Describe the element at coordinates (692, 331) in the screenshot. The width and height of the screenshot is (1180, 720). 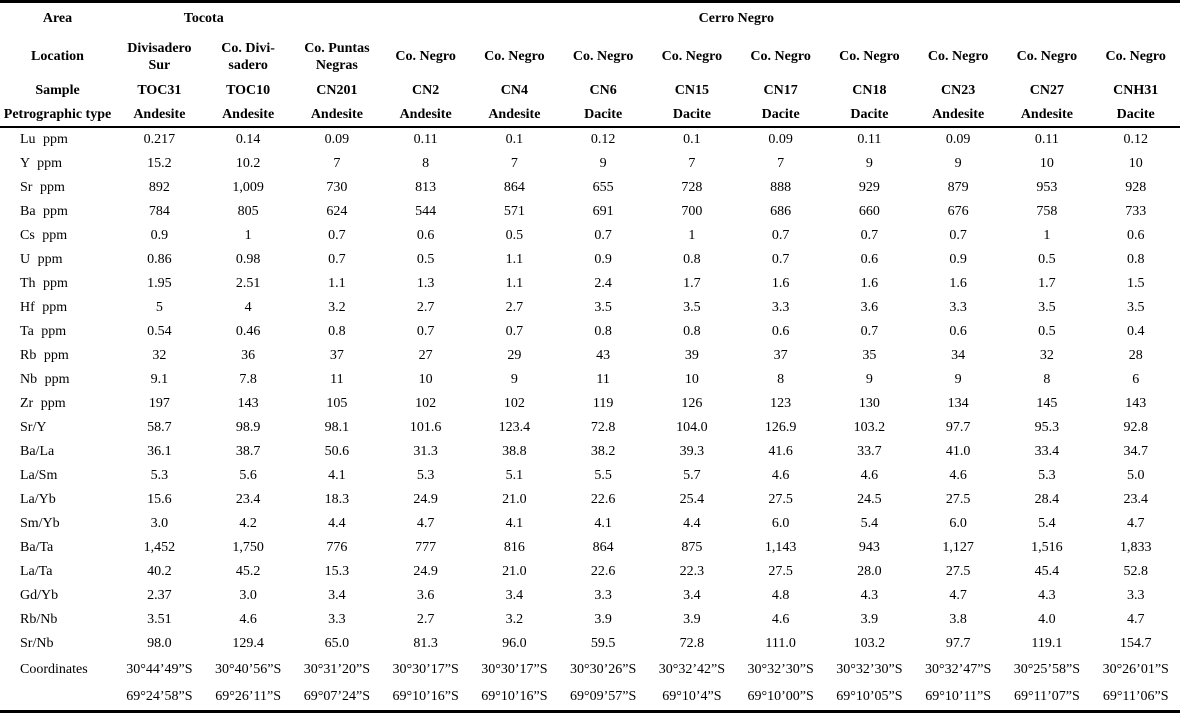
I see `value-cell: 0.8` at that location.